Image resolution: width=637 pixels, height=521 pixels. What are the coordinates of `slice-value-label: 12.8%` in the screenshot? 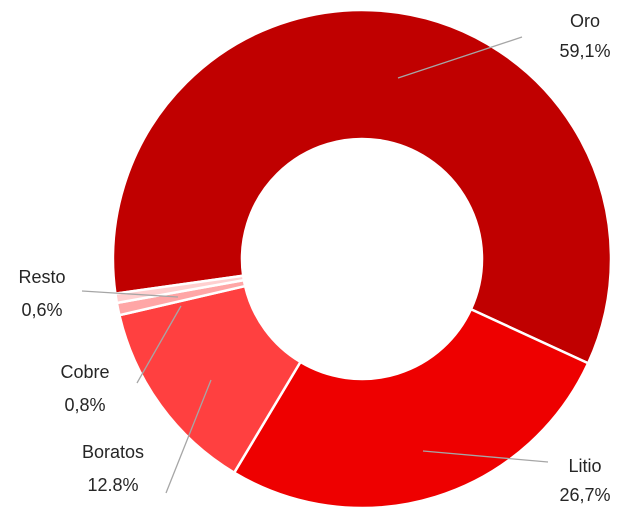 It's located at (112, 485).